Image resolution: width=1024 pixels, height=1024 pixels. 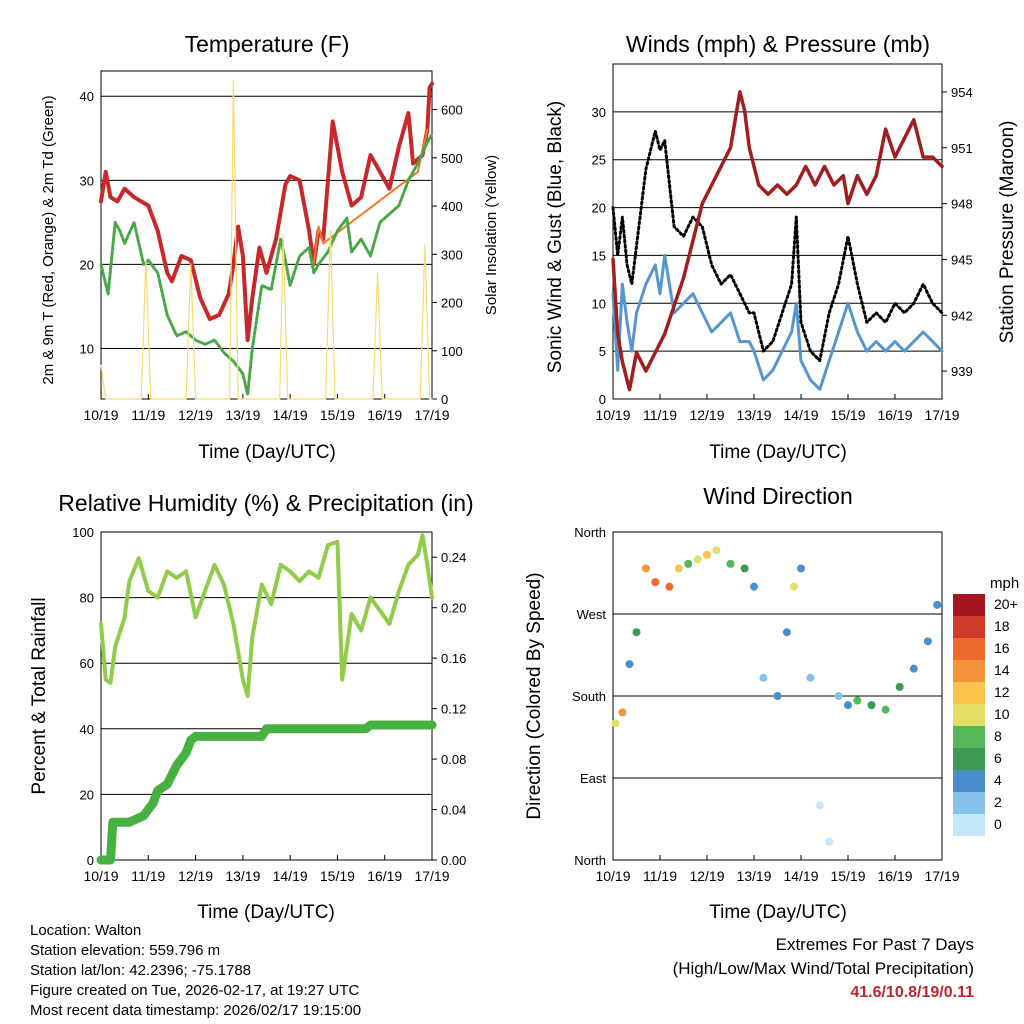 What do you see at coordinates (998, 802) in the screenshot?
I see `colorbar-label: 2` at bounding box center [998, 802].